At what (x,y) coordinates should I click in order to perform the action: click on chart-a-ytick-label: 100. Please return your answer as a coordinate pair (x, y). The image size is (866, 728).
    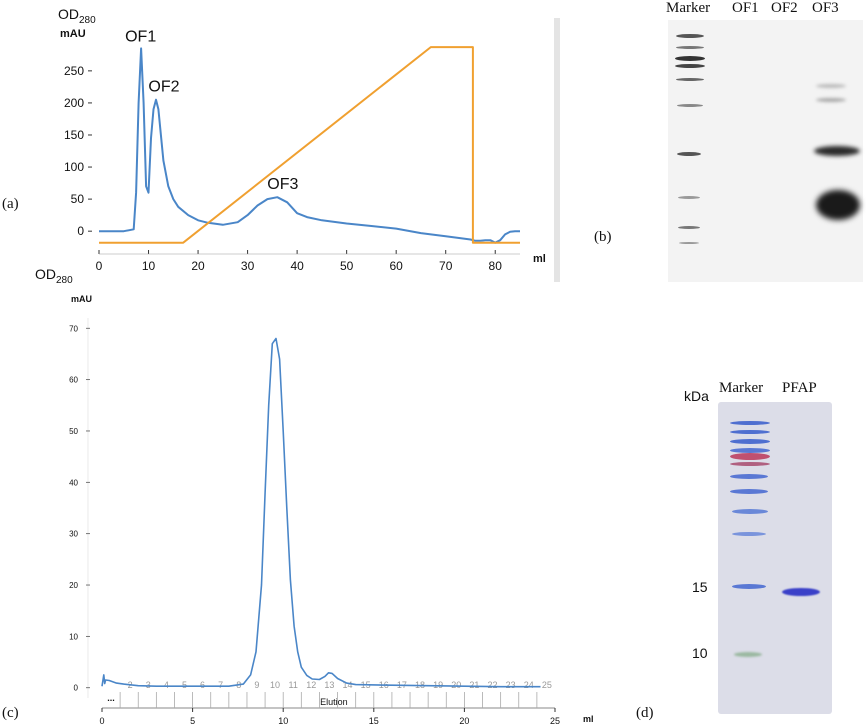
    Looking at the image, I should click on (74, 167).